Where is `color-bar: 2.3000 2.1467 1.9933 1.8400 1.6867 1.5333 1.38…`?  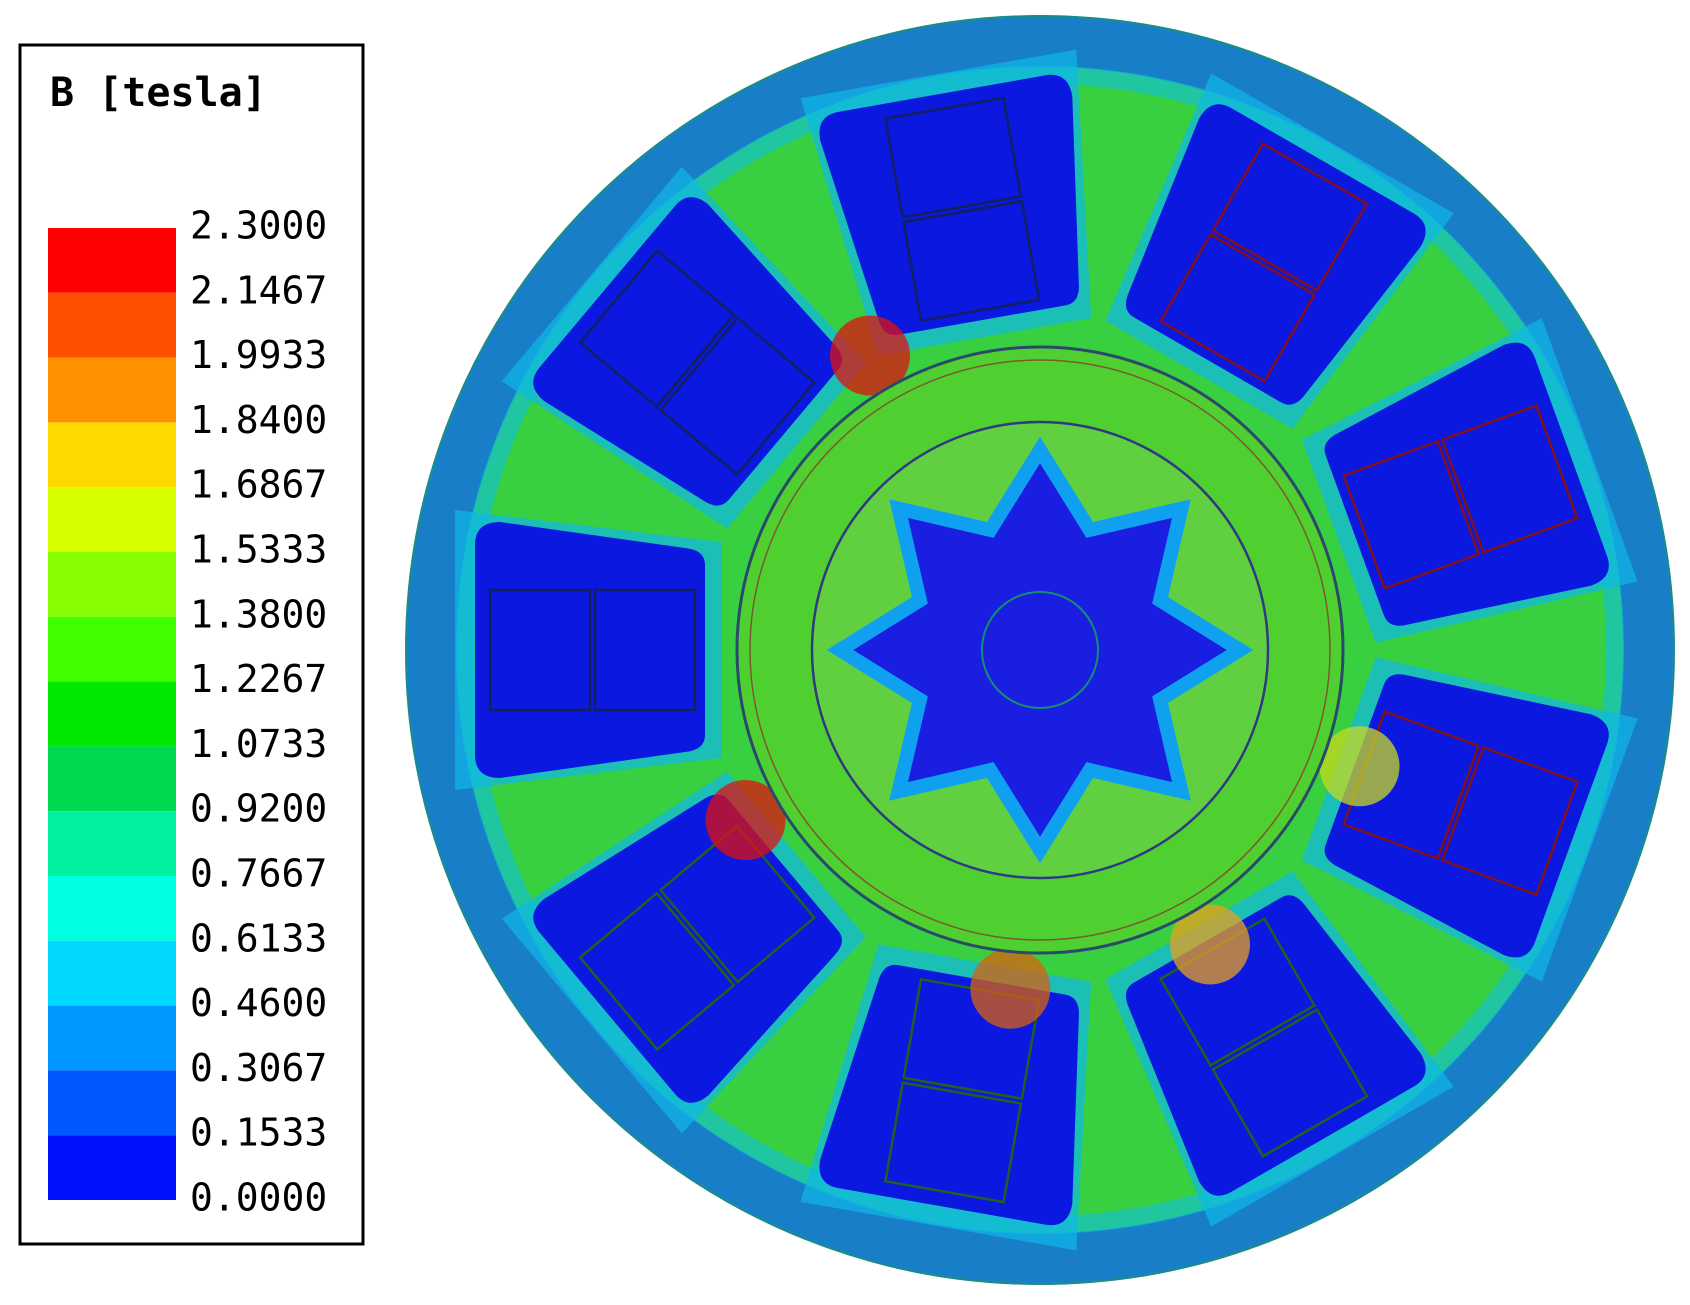
color-bar: 2.3000 2.1467 1.9933 1.8400 1.6867 1.5333 1.38… is located at coordinates (187, 712).